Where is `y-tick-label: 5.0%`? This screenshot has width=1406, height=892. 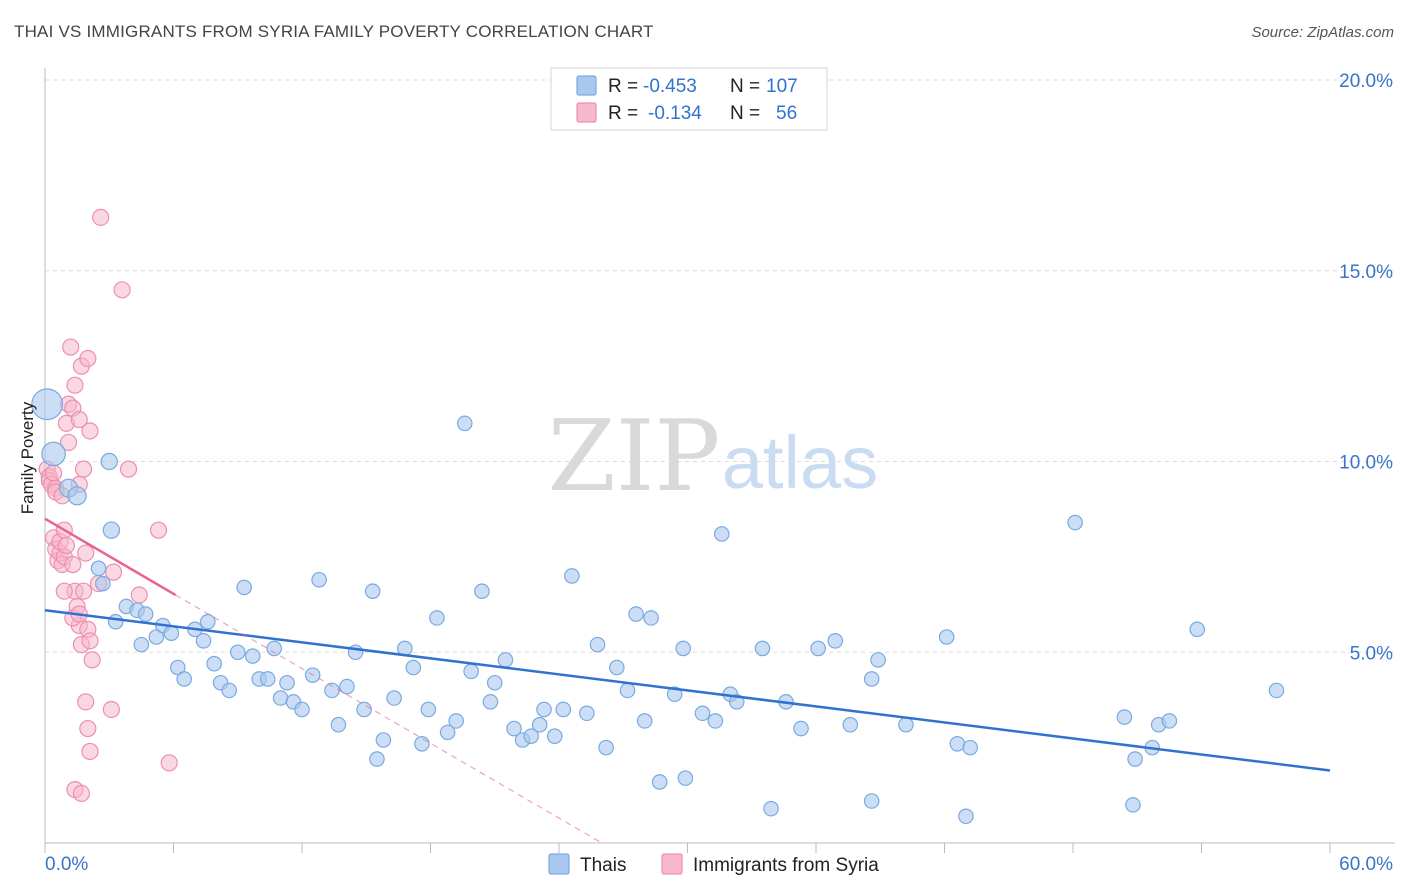 y-tick-label: 5.0% is located at coordinates (1371, 653).